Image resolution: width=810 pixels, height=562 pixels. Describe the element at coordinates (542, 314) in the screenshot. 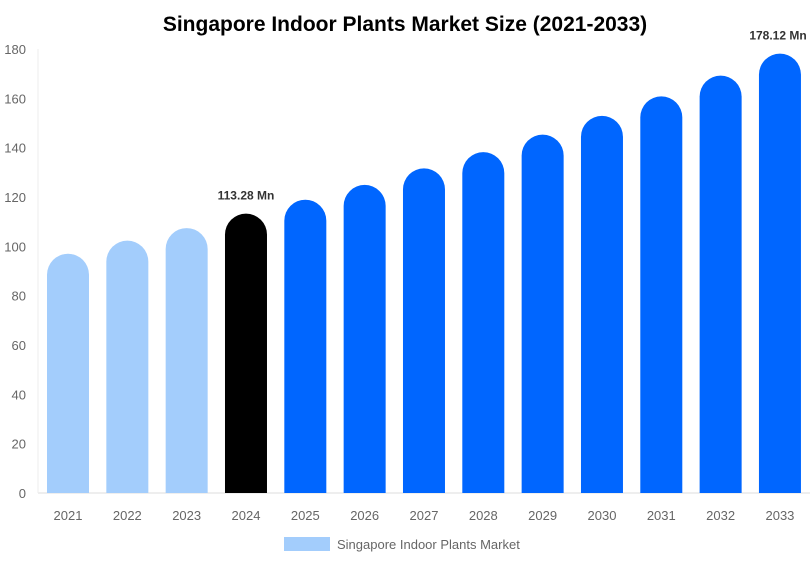

I see `bar-2029` at that location.